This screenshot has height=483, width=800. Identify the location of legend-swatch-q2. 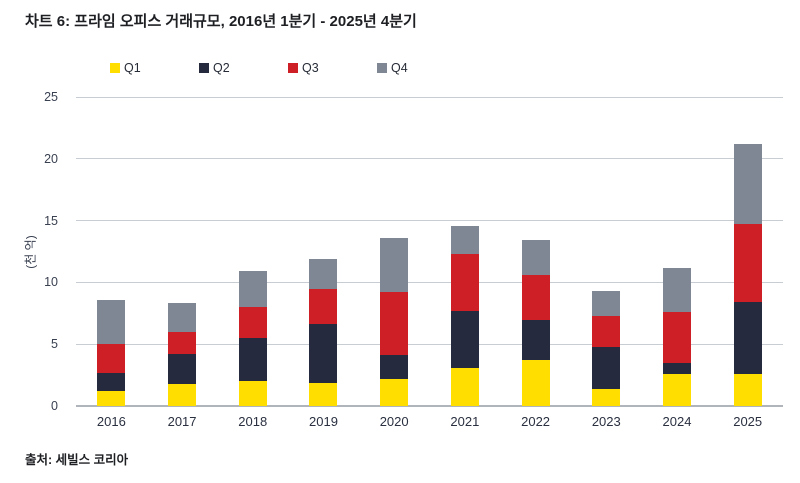
(204, 68).